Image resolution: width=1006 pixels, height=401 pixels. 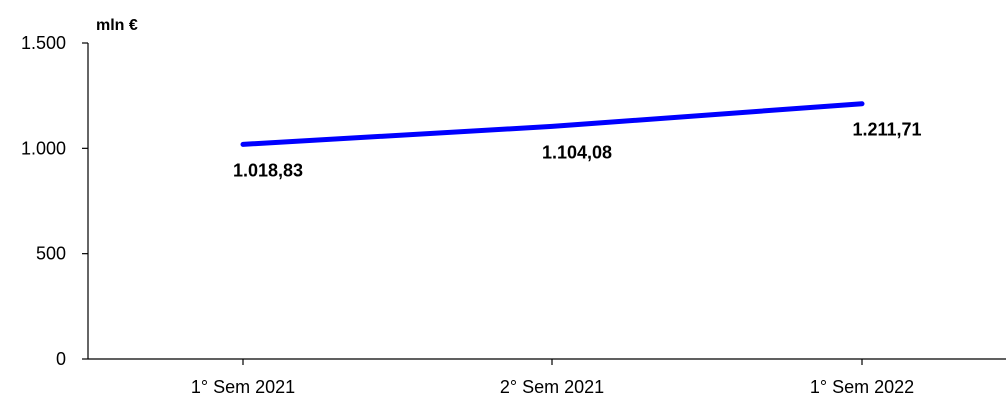 What do you see at coordinates (886, 130) in the screenshot?
I see `data-label: 1.211,71` at bounding box center [886, 130].